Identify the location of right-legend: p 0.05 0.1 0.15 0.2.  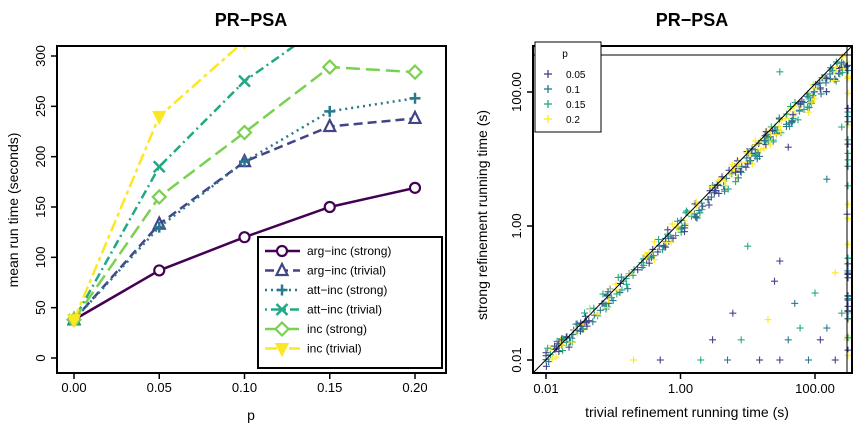
(568, 87).